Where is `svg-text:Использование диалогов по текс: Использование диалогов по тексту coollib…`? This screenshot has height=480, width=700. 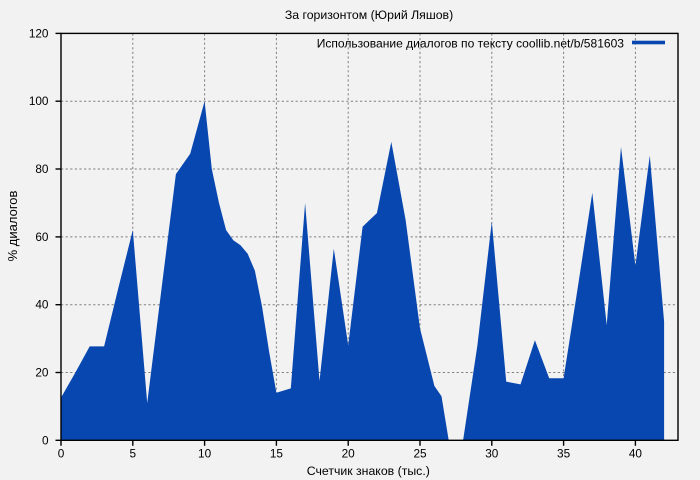 svg-text:Использование диалогов по текс: Использование диалогов по тексту coollib… is located at coordinates (471, 43).